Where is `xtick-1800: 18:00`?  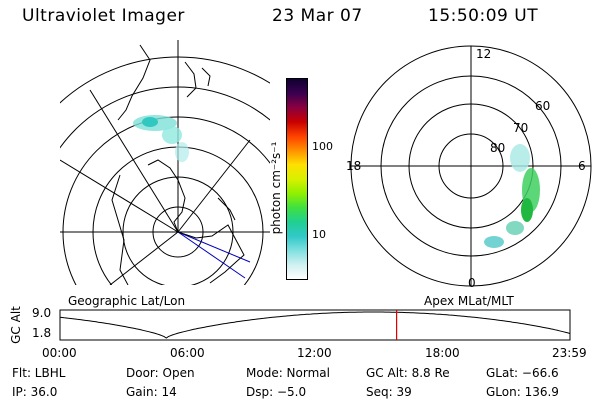
xtick-1800: 18:00 is located at coordinates (442, 353).